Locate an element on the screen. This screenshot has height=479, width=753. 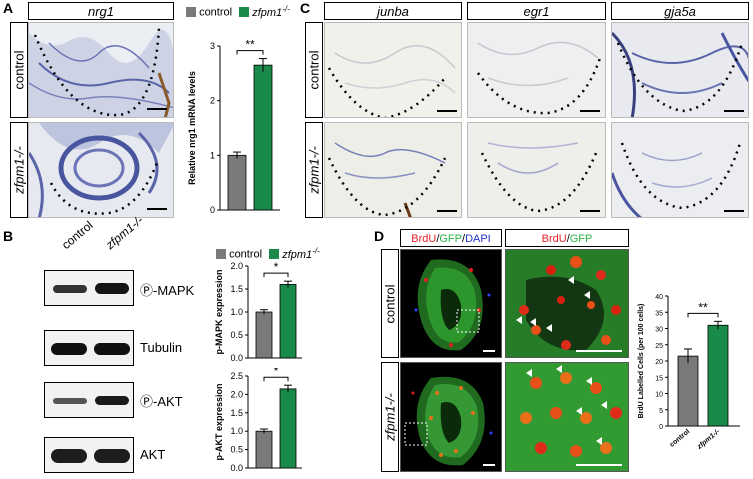
legend-swatch-mutant-b is located at coordinates (274, 253).